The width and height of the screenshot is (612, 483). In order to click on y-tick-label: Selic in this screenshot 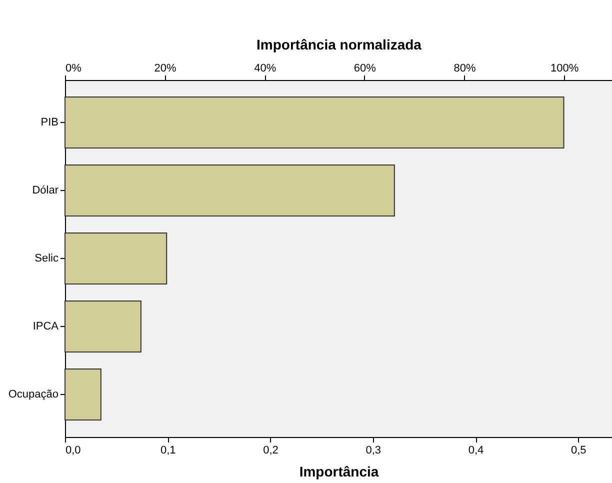, I will do `click(46, 258)`.